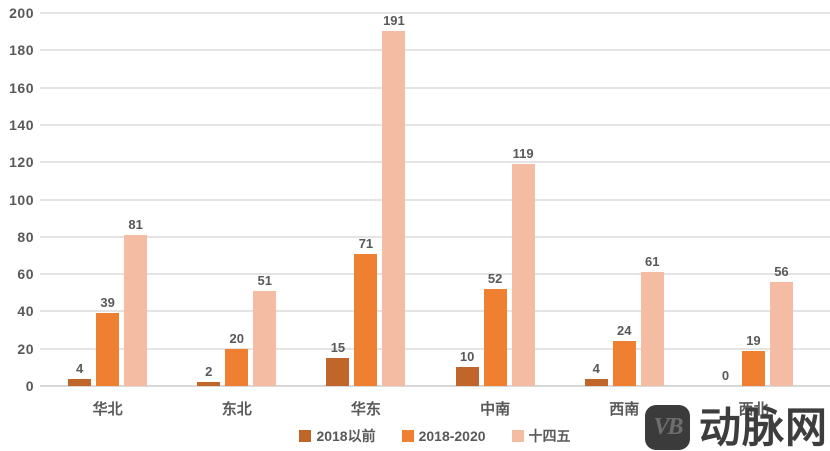 This screenshot has width=830, height=451. What do you see at coordinates (523, 154) in the screenshot?
I see `bar-value-label: 119` at bounding box center [523, 154].